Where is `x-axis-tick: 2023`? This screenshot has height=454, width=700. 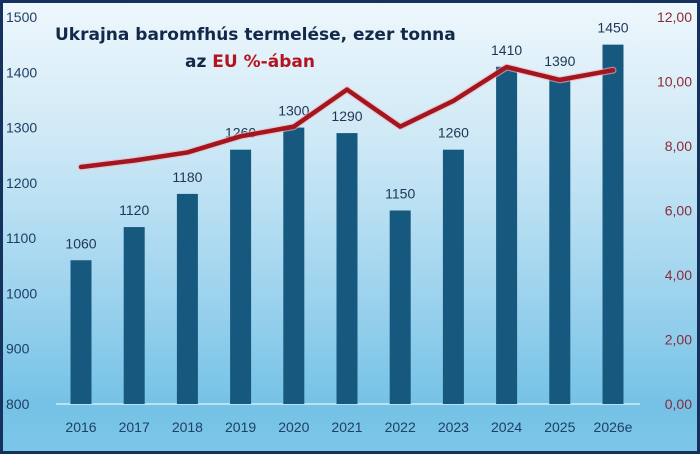 x-axis-tick: 2023 is located at coordinates (453, 427).